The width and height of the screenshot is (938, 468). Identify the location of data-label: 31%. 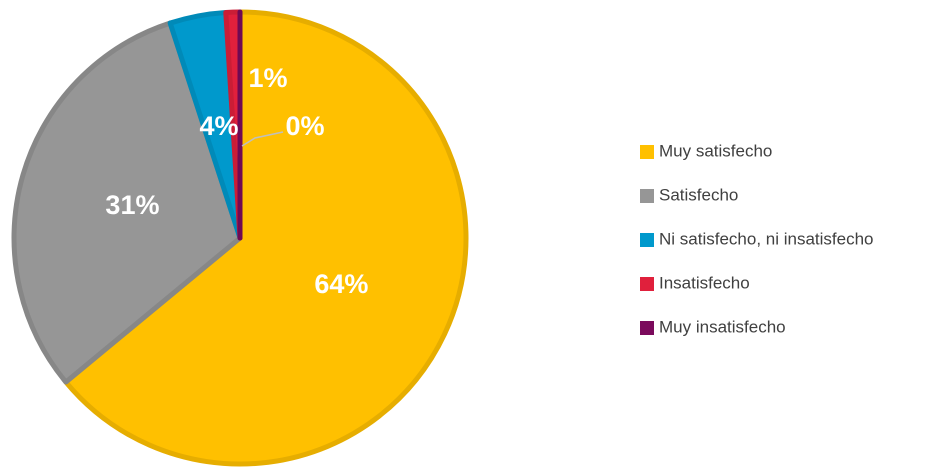
(132, 205).